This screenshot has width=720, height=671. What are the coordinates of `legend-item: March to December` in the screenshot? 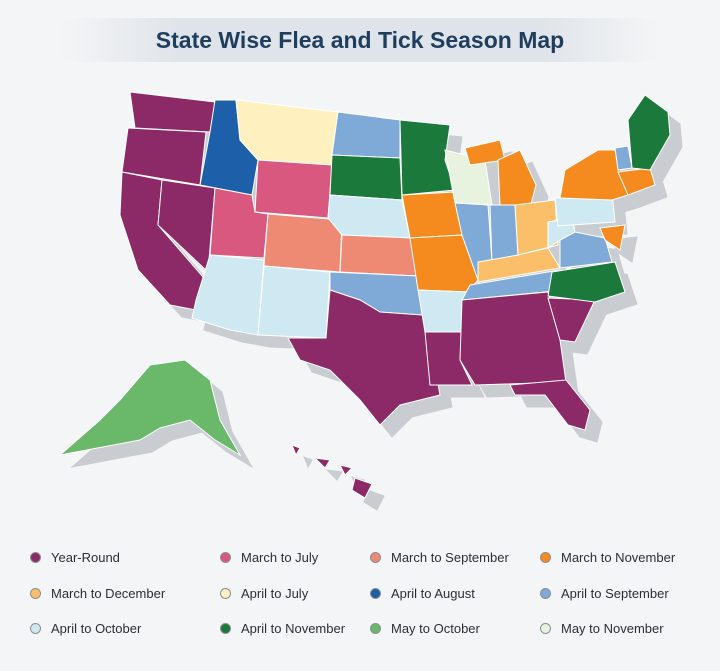 It's located at (97, 593).